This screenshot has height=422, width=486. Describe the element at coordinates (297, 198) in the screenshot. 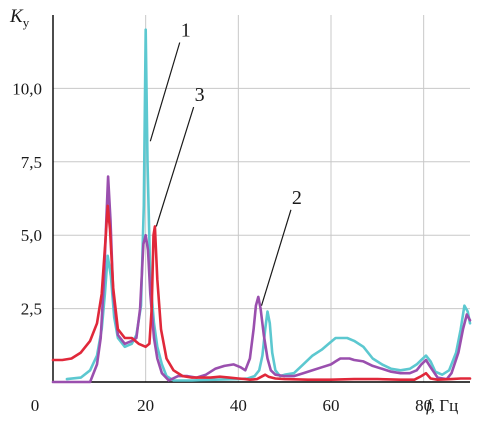

I see `annotation-label-2: 2` at that location.